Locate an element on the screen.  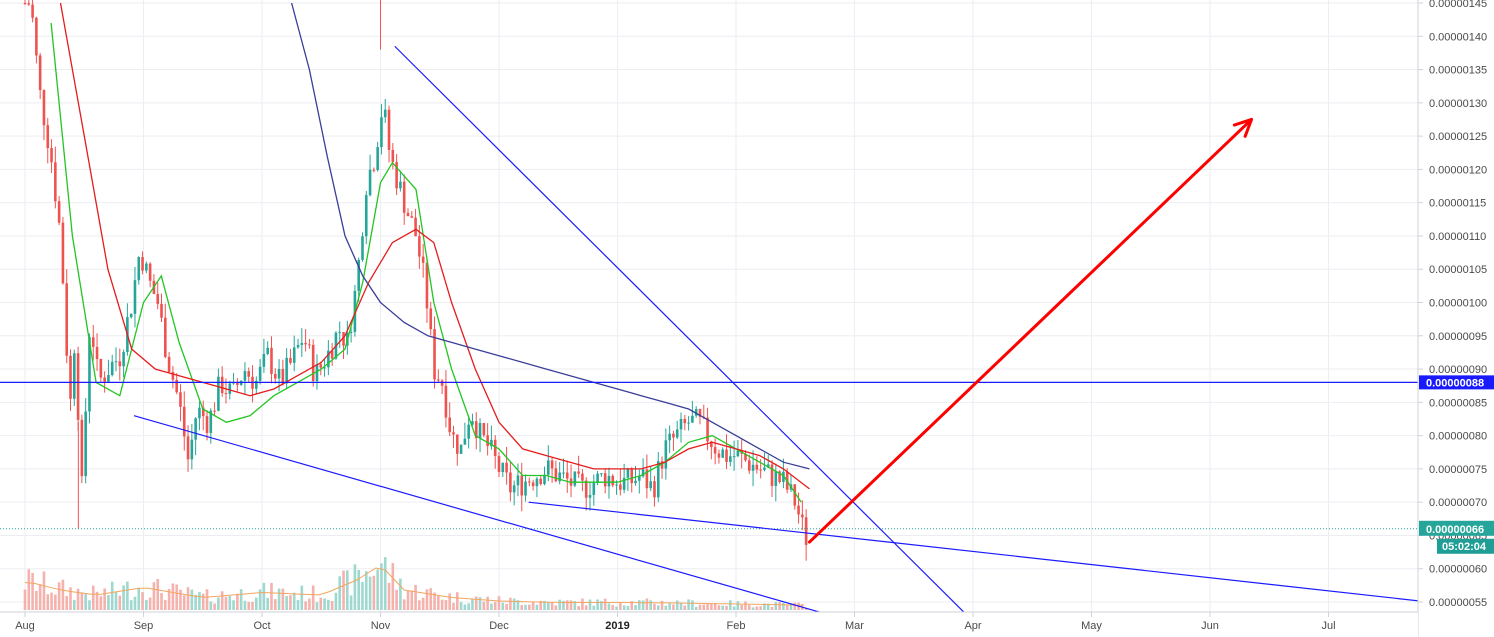
price-tick-label: 0.00000085 is located at coordinates (1458, 403).